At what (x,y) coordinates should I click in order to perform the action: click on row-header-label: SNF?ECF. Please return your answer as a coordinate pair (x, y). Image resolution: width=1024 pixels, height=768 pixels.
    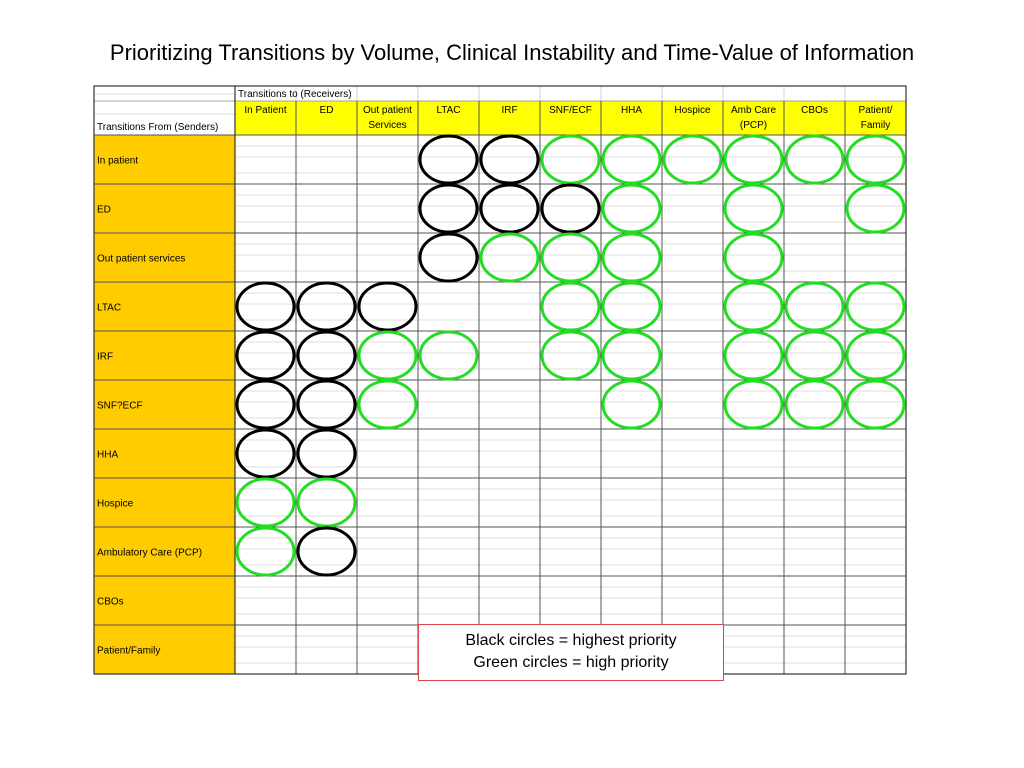
    Looking at the image, I should click on (120, 406).